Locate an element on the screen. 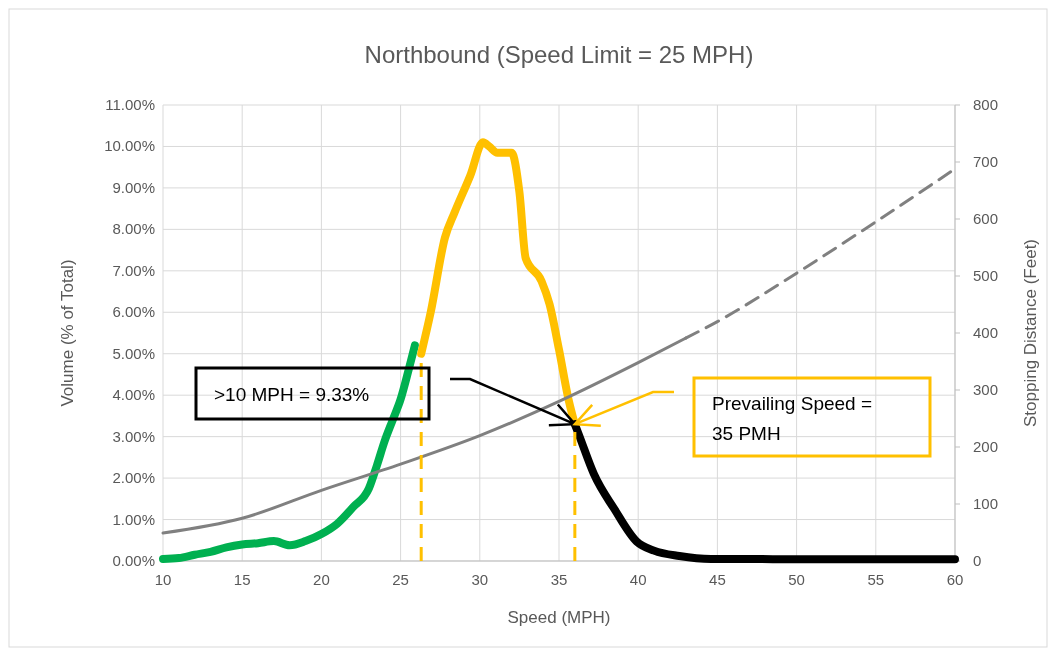 Image resolution: width=1048 pixels, height=651 pixels. y-tick-label: 1.00% is located at coordinates (133, 519).